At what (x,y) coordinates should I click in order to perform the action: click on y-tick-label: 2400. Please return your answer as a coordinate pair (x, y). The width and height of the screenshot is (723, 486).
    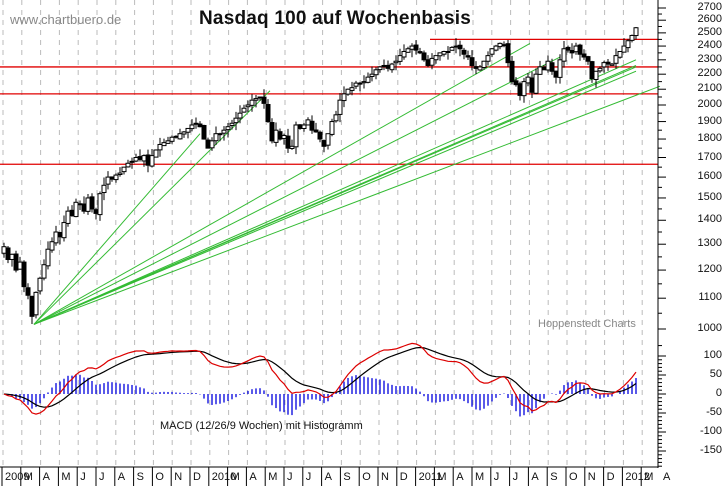
    Looking at the image, I should click on (709, 45).